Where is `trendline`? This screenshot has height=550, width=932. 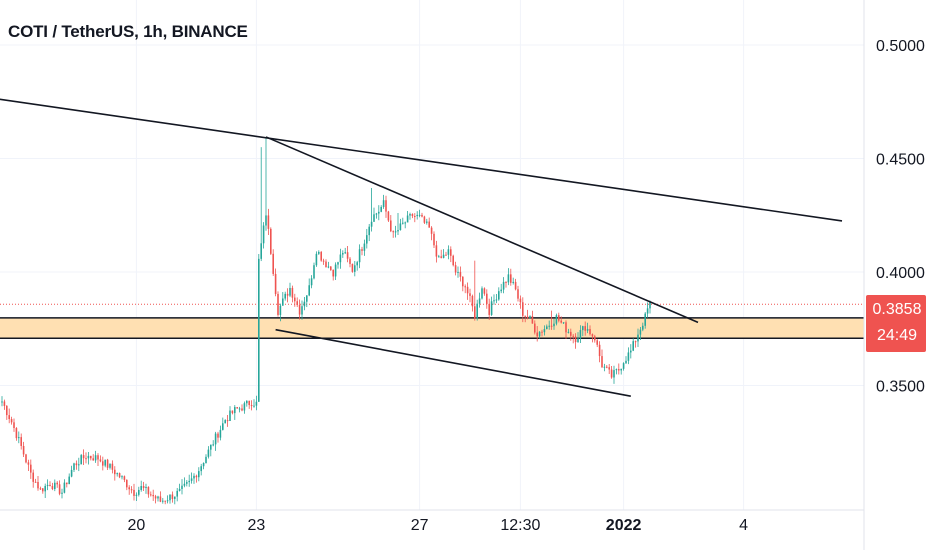
trendline is located at coordinates (453, 362).